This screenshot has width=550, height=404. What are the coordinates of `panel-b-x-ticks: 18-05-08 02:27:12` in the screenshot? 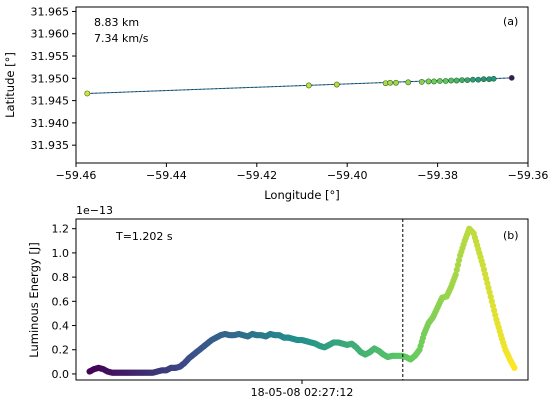 It's located at (302, 389).